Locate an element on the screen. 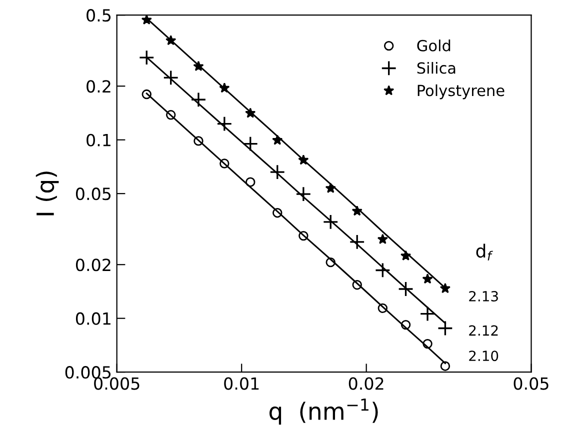 This screenshot has height=444, width=570. x-axis-title: q (nm$^{−1}$) is located at coordinates (324, 411).